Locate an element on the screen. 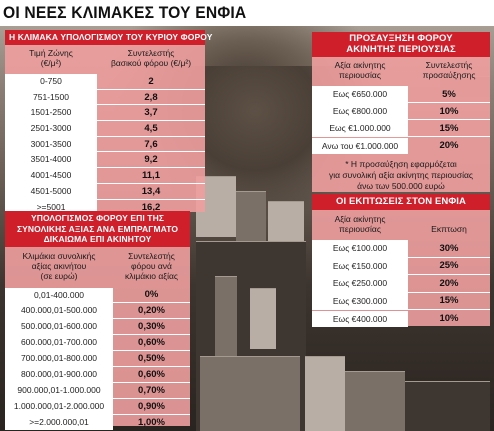 This screenshot has height=431, width=494. col-header-line: βασικού φόρου (€/μ²) is located at coordinates (151, 63).